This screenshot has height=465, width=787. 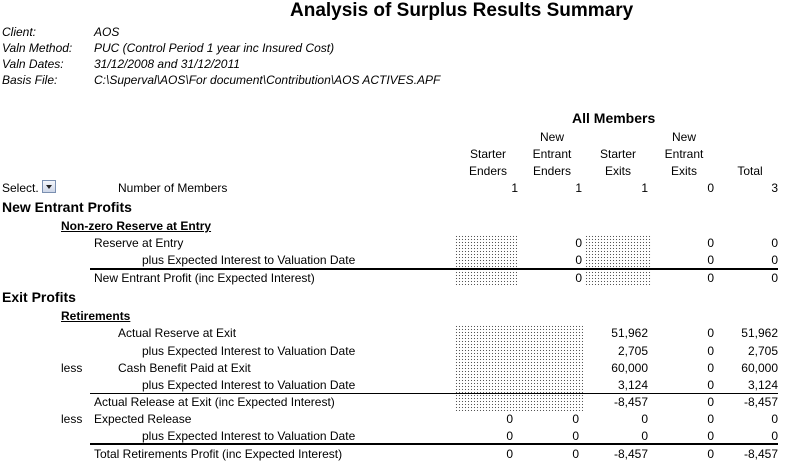 I want to click on members-value-total: 3, so click(x=774, y=188).